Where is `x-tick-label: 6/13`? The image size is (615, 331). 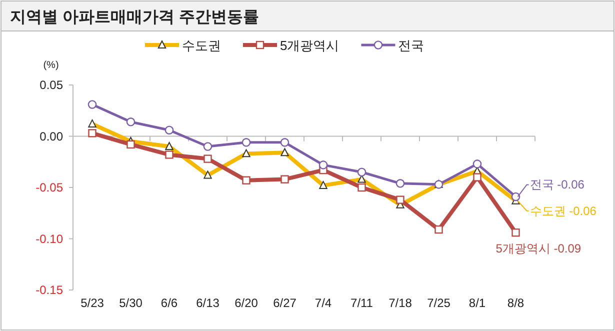
x-tick-label: 6/13 is located at coordinates (208, 303).